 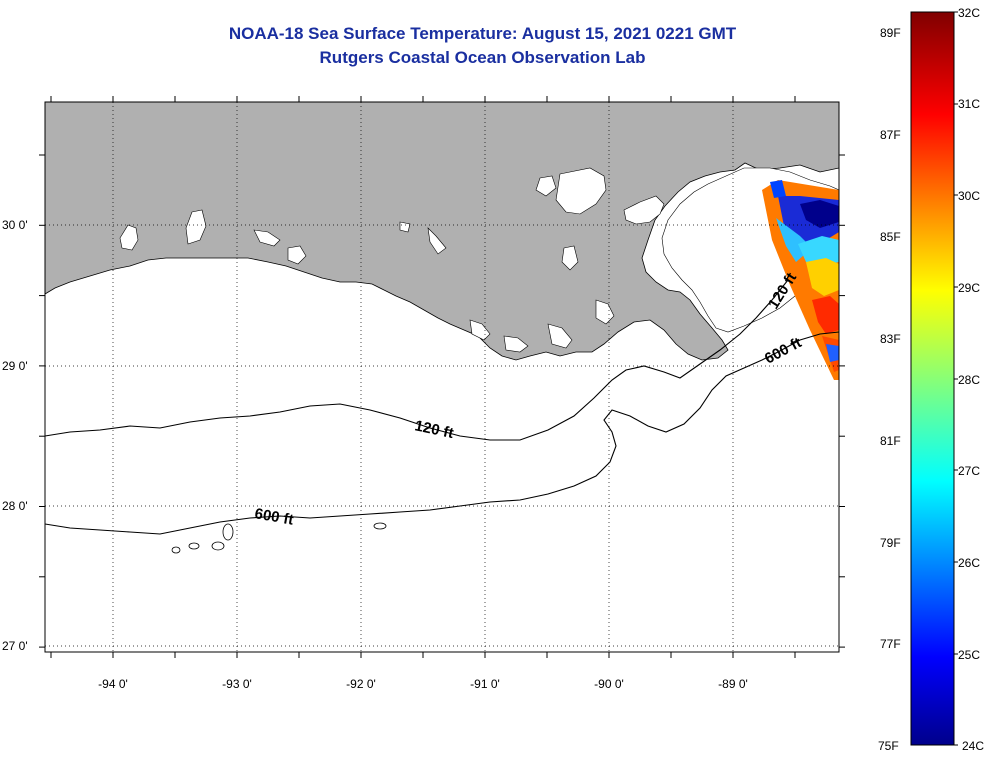 What do you see at coordinates (890, 543) in the screenshot?
I see `colorbar-f-79: 79F` at bounding box center [890, 543].